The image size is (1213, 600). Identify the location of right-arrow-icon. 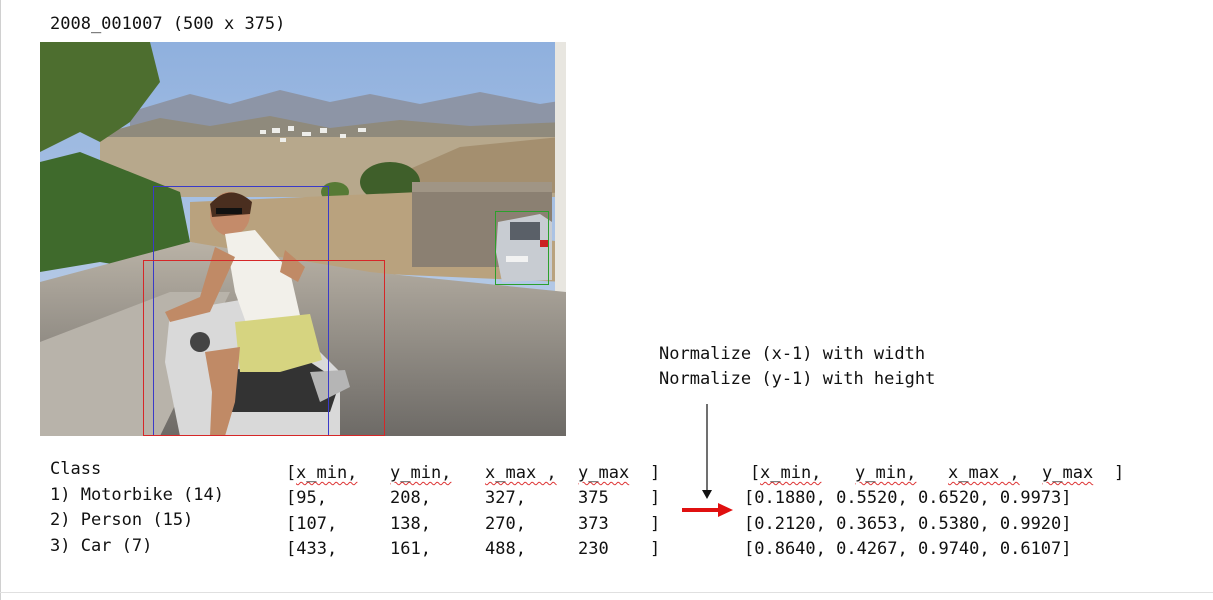
(707, 510).